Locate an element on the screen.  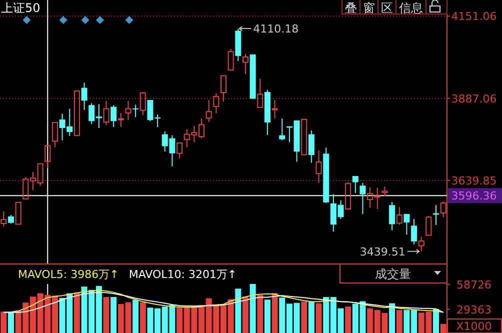
series-label: MAVOL10: 3201万↑ is located at coordinates (182, 274).